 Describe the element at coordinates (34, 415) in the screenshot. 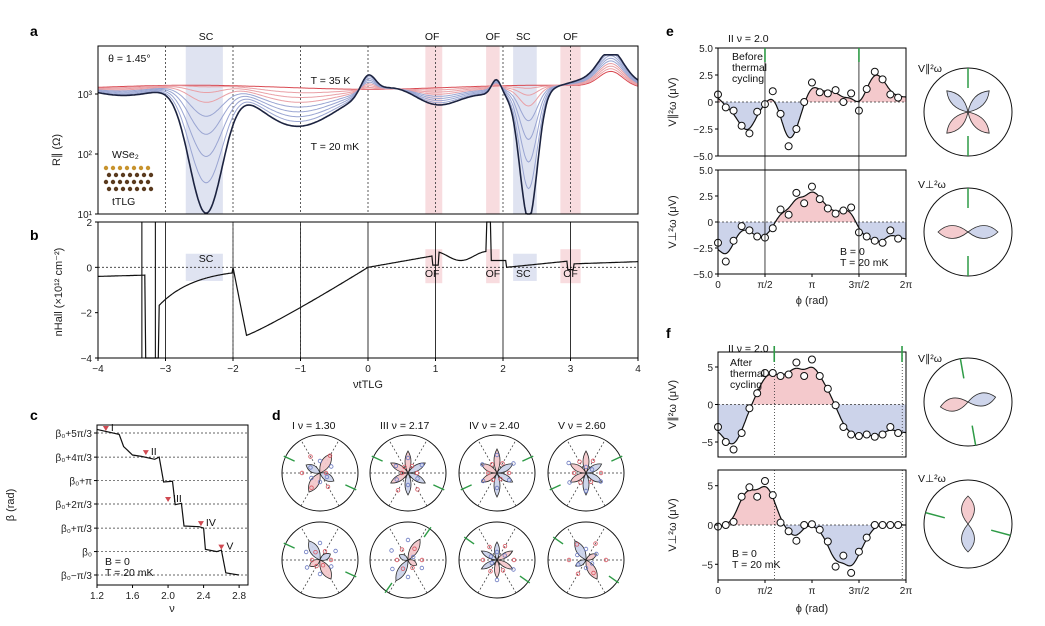

I see `panel-c-label: c` at that location.